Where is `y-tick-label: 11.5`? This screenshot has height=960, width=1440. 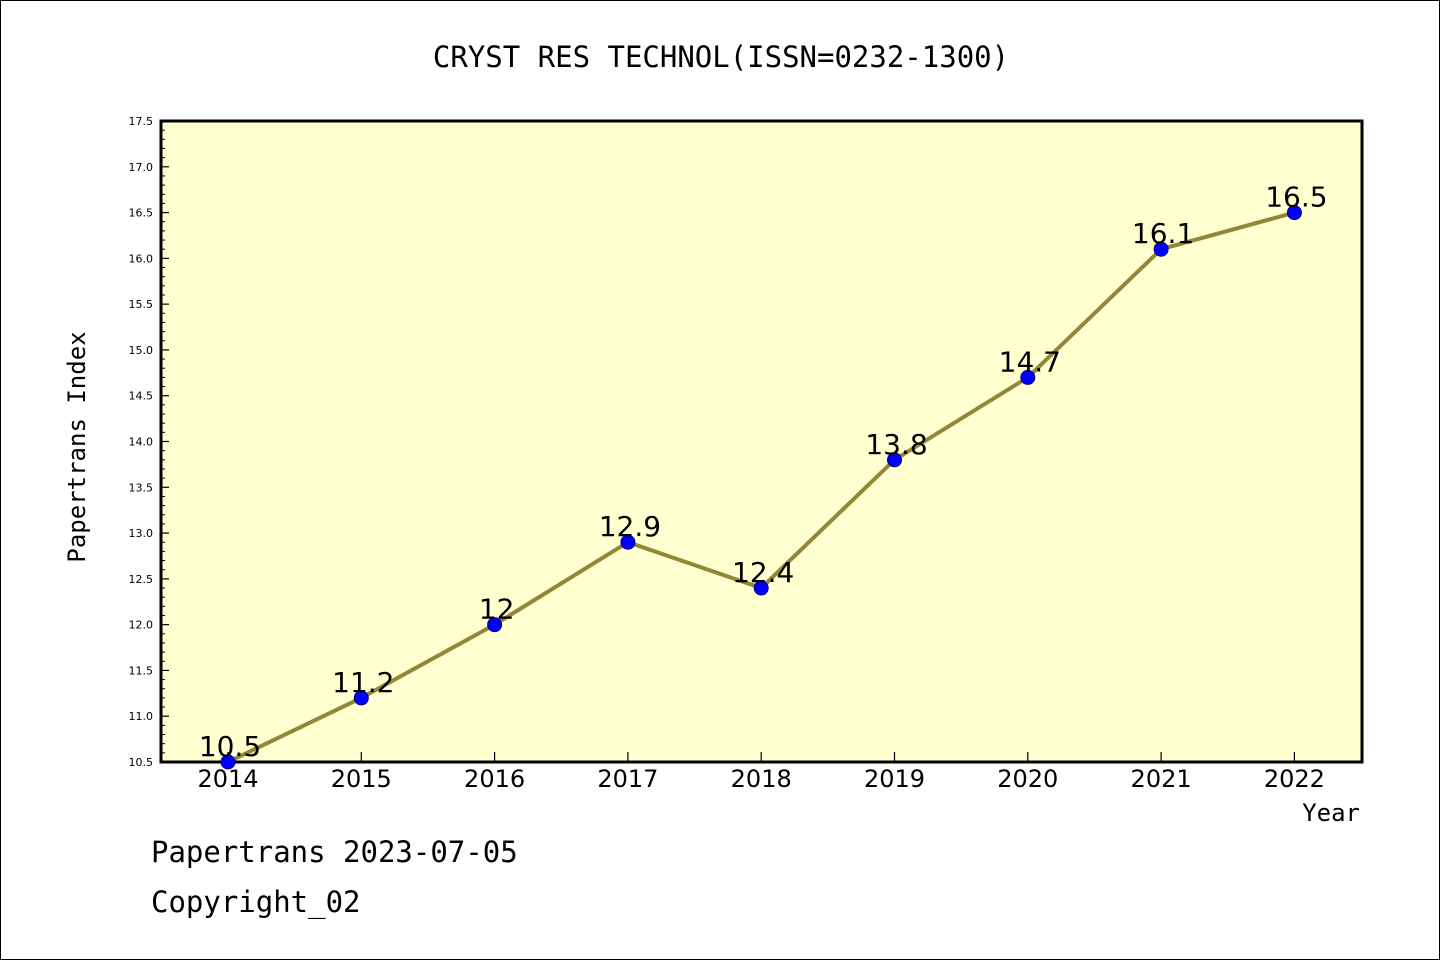 y-tick-label: 11.5 is located at coordinates (141, 670).